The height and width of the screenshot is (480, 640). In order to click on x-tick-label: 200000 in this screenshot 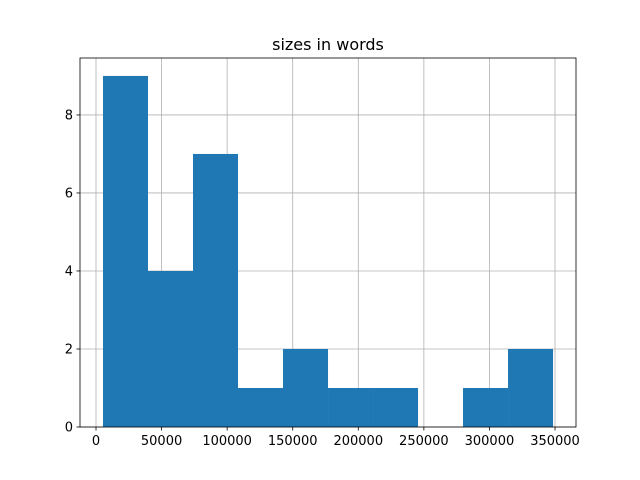, I will do `click(358, 441)`.